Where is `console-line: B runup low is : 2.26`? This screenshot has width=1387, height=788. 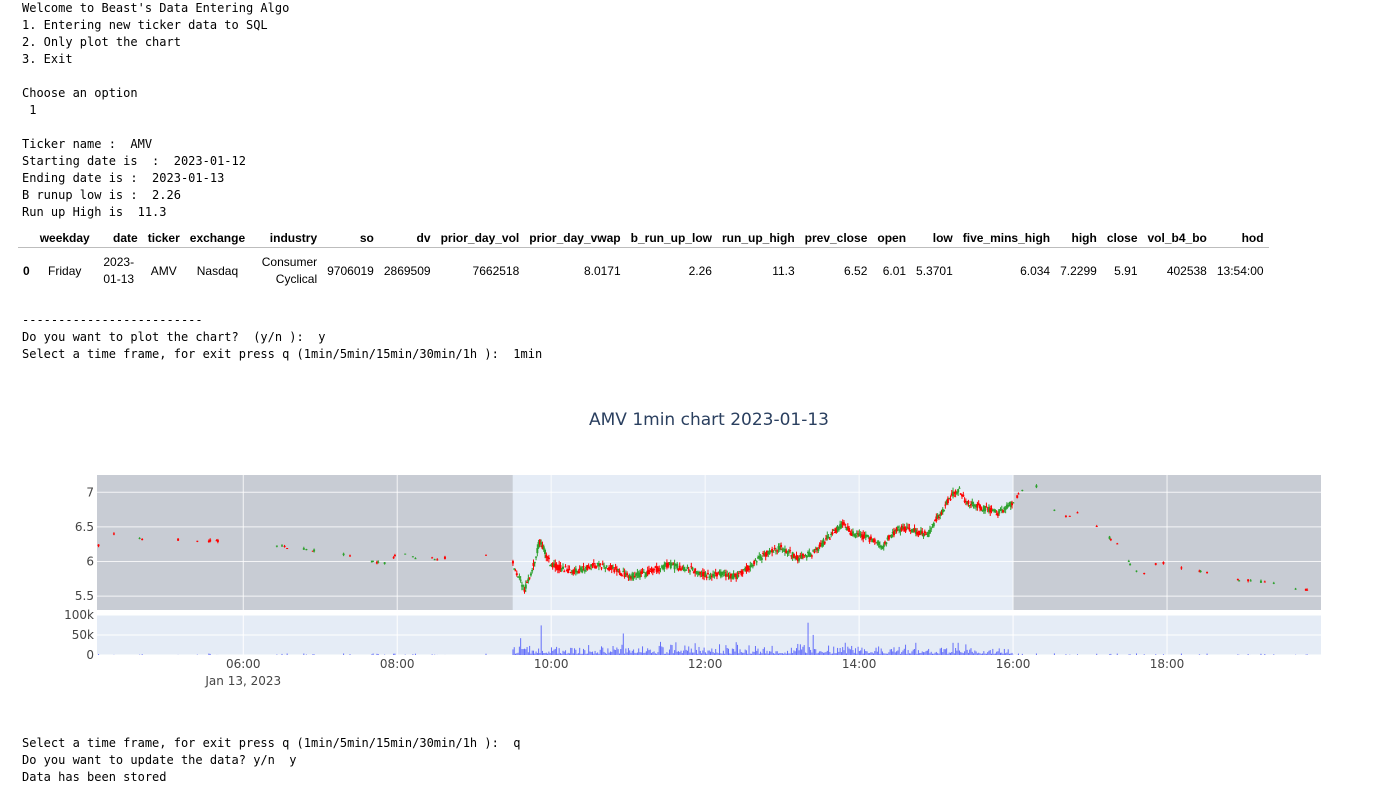
console-line: B runup low is : 2.26 is located at coordinates (101, 195).